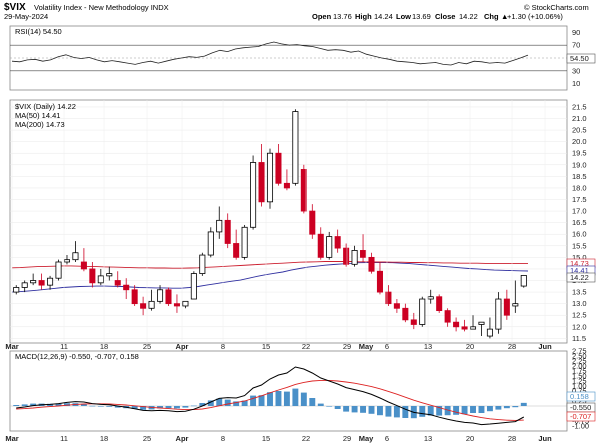 This screenshot has height=447, width=600. I want to click on macd-tick-label: 1.25, so click(579, 381).